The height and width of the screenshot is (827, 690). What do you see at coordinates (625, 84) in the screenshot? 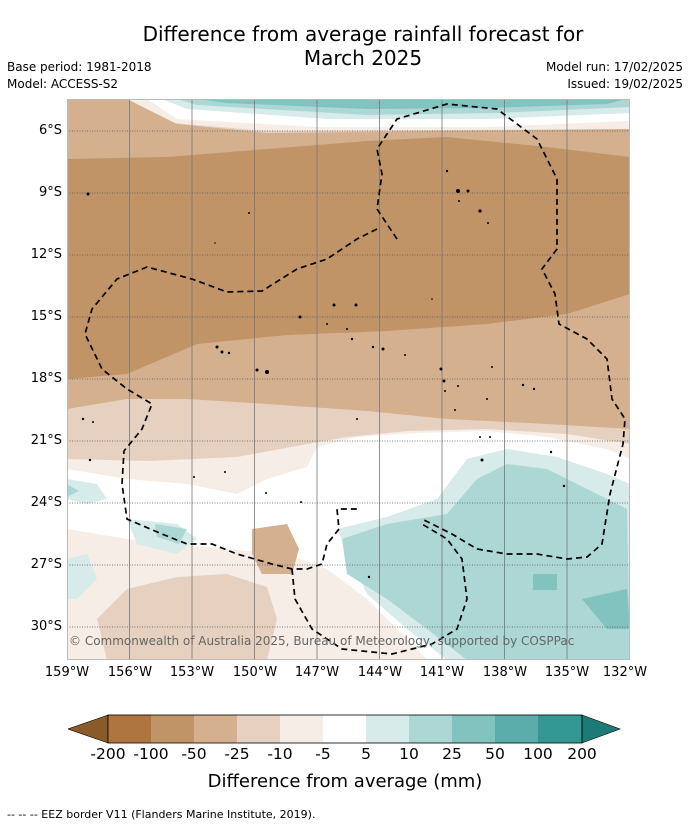
I see `issued-date: Issued: 19/02/2025` at bounding box center [625, 84].